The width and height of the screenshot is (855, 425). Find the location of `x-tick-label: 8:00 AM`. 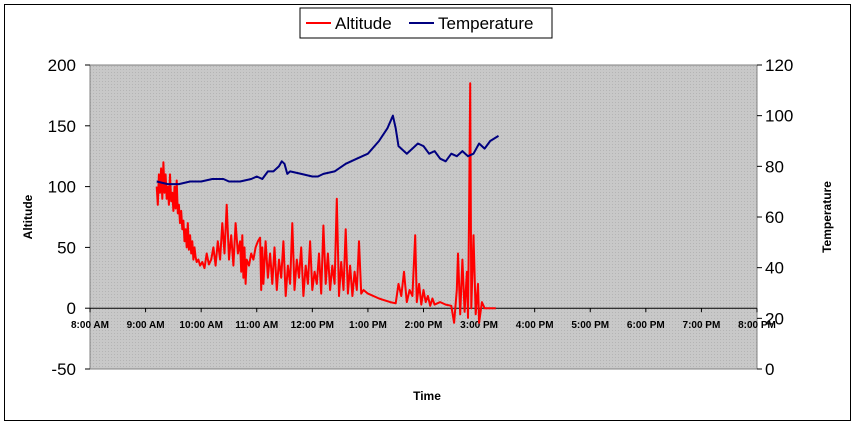

x-tick-label: 8:00 AM is located at coordinates (90, 325).